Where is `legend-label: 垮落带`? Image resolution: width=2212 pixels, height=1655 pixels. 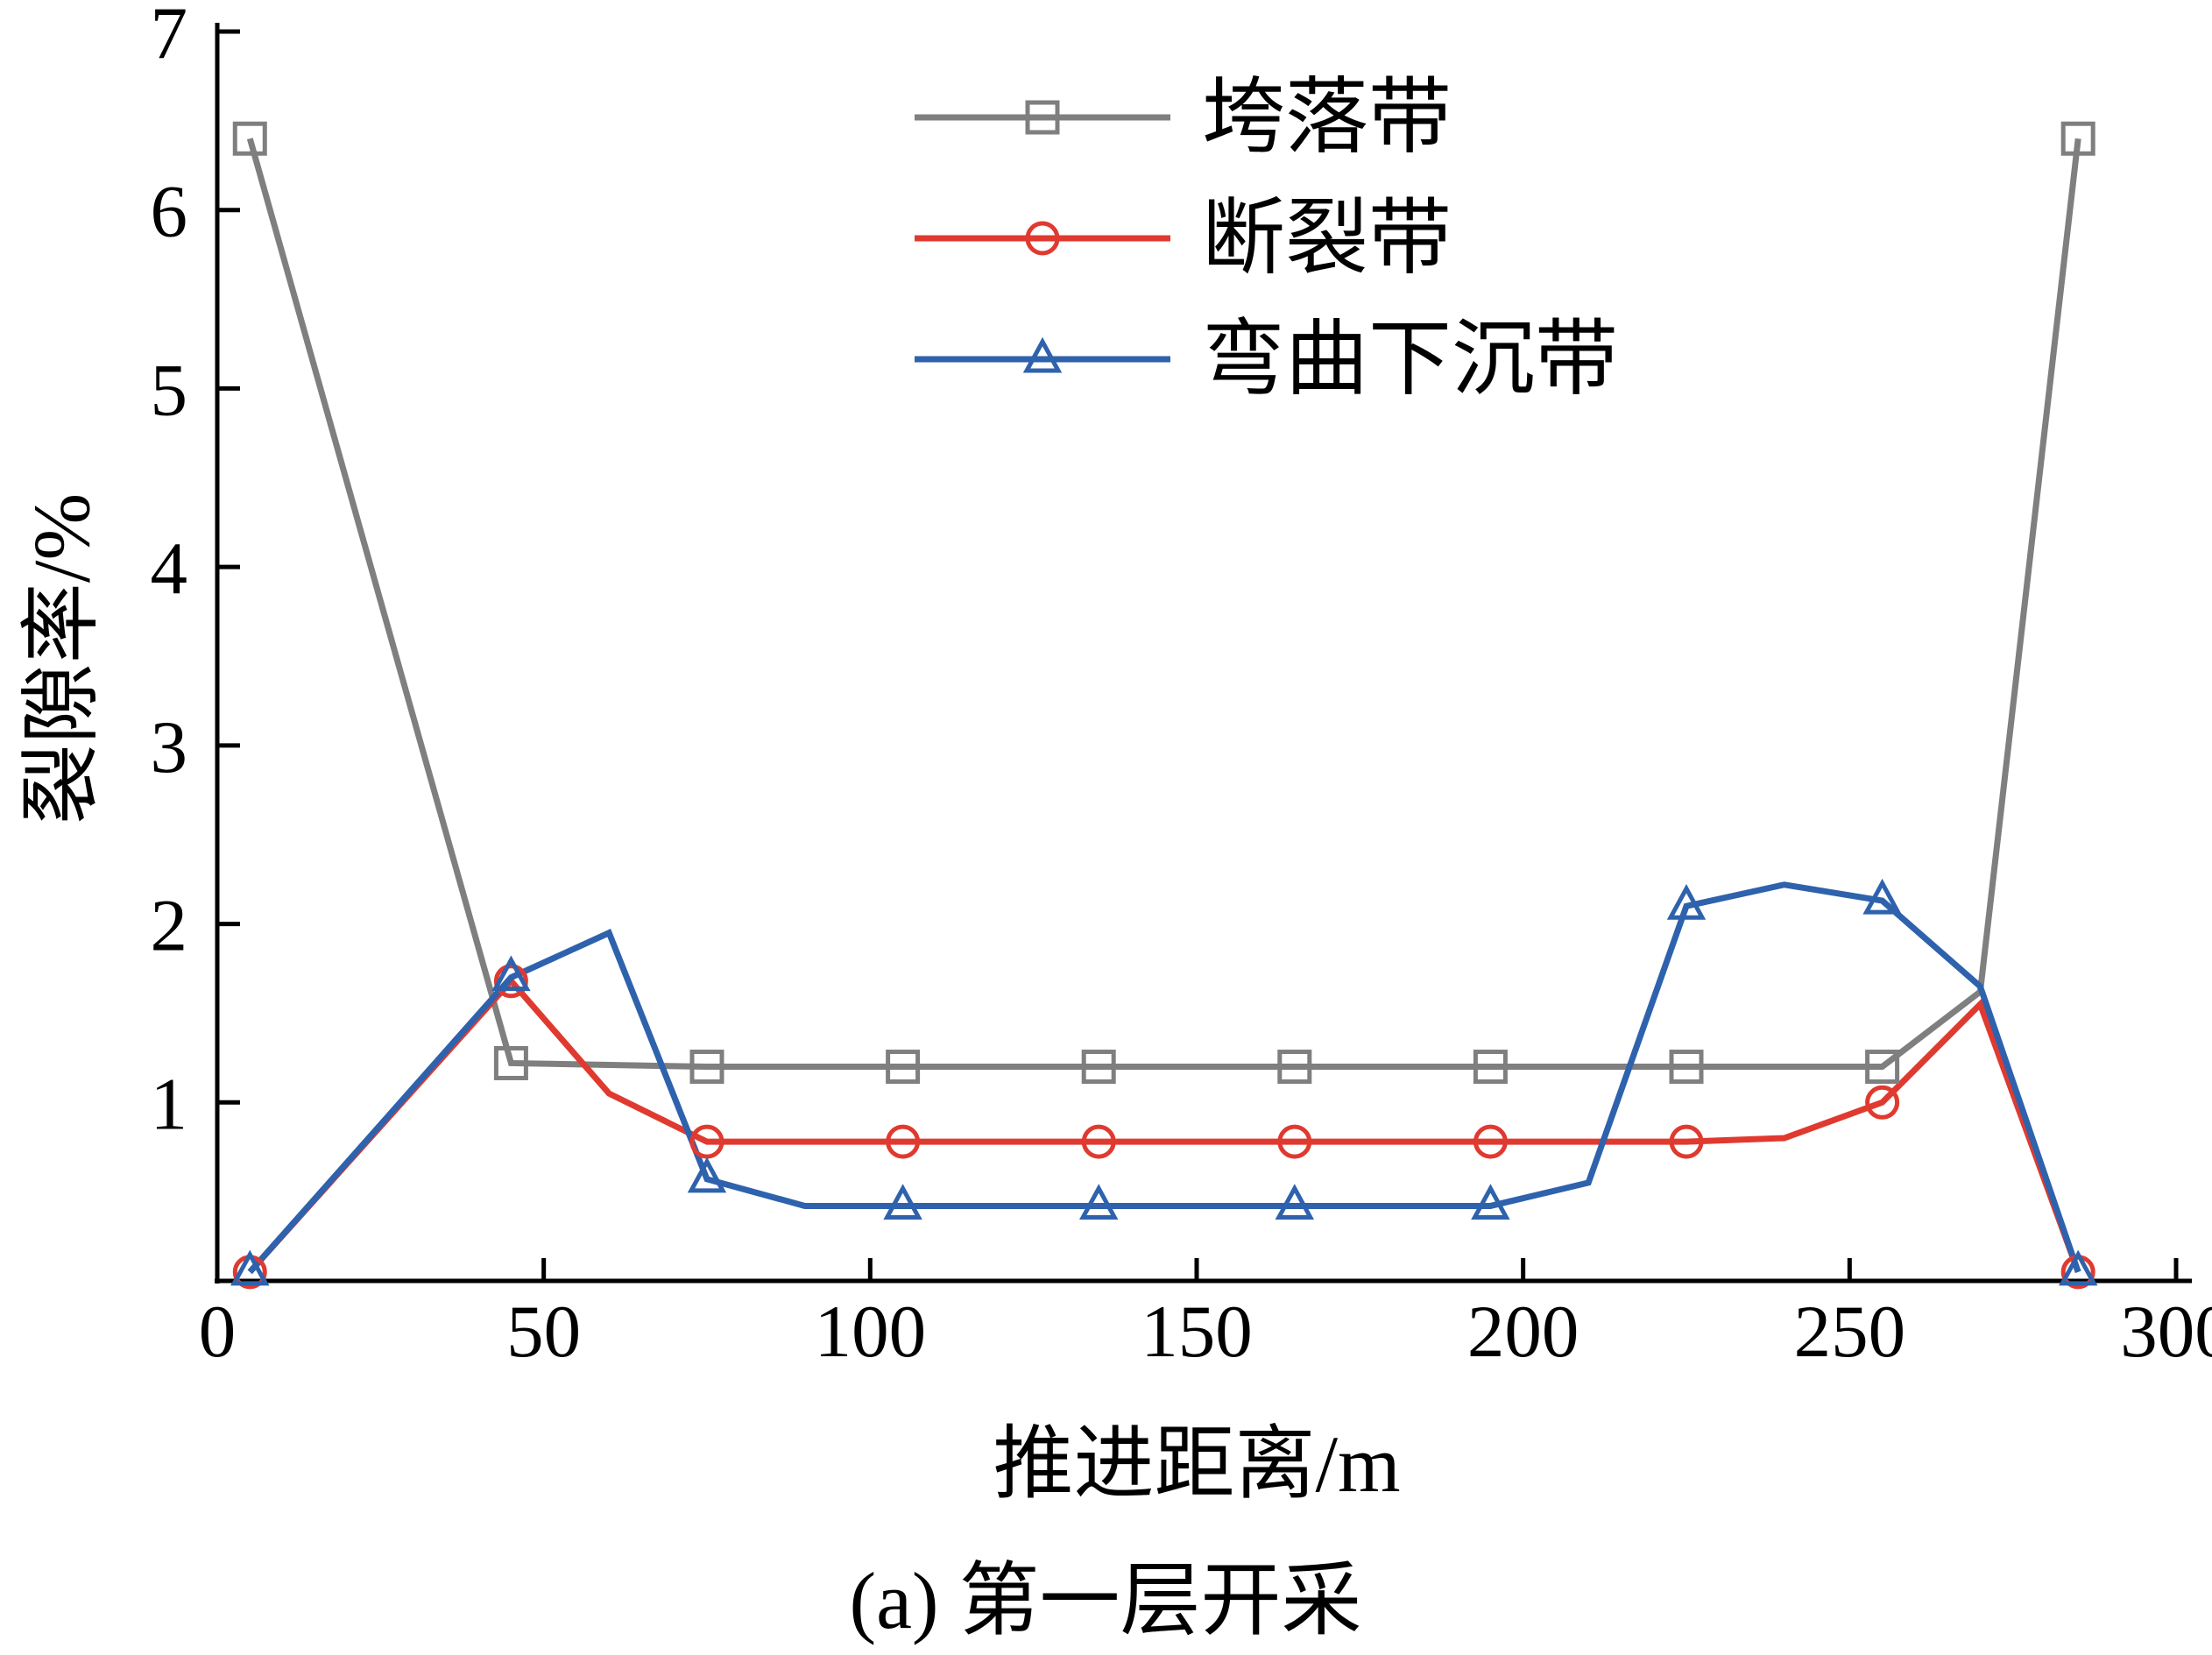 legend-label: 垮落带 is located at coordinates (1327, 117).